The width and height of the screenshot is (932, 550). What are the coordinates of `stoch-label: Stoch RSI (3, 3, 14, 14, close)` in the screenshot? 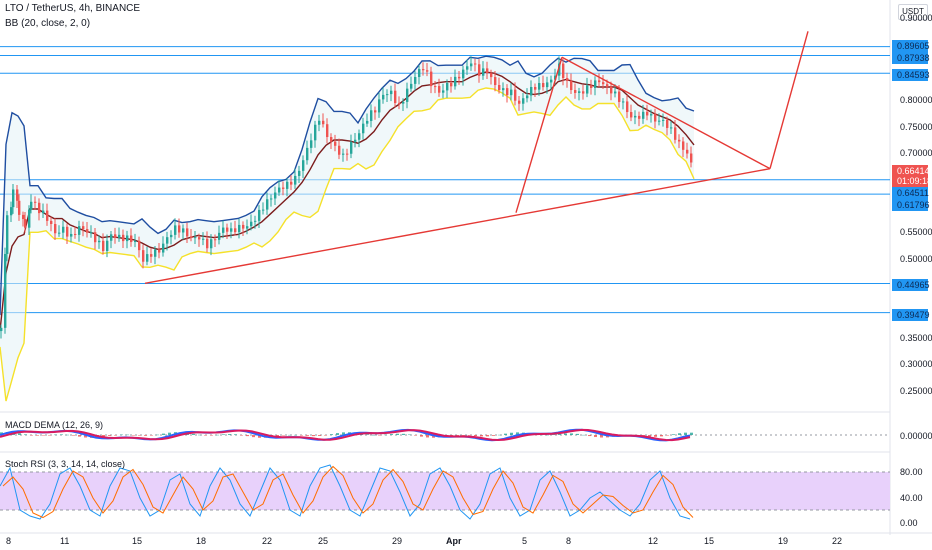 It's located at (65, 464).